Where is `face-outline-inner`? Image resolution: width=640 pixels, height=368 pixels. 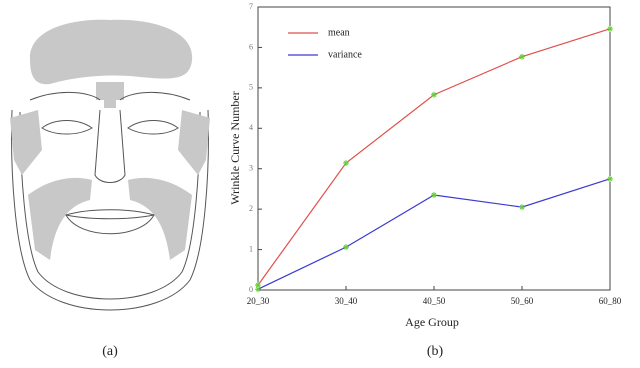 face-outline-inner is located at coordinates (110, 205).